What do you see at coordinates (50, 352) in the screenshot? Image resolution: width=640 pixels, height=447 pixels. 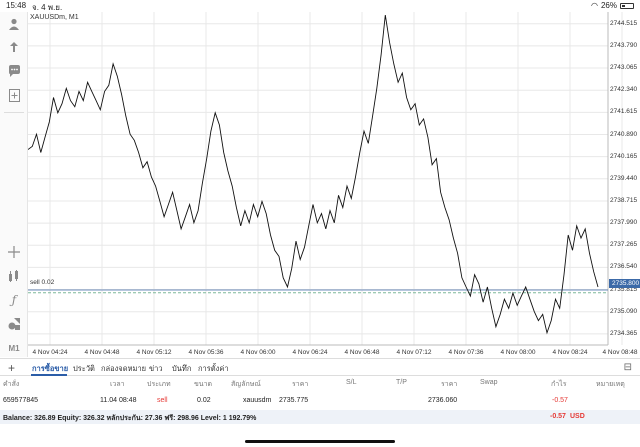 I see `x-tick-label: 4 Nov 04:24` at bounding box center [50, 352].